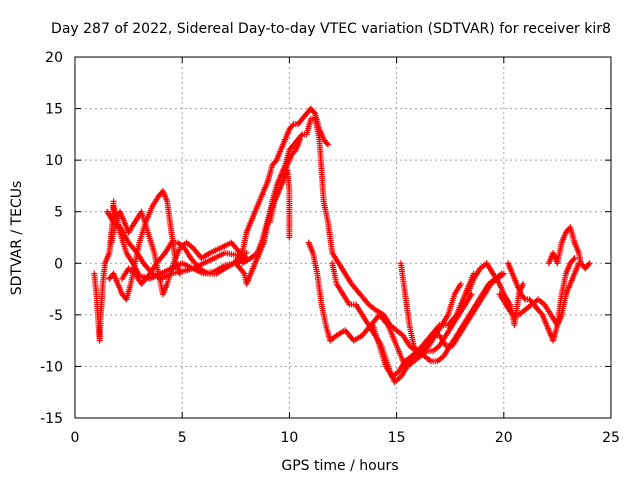 The width and height of the screenshot is (640, 480). I want to click on y-tick-label: 5, so click(58, 213).